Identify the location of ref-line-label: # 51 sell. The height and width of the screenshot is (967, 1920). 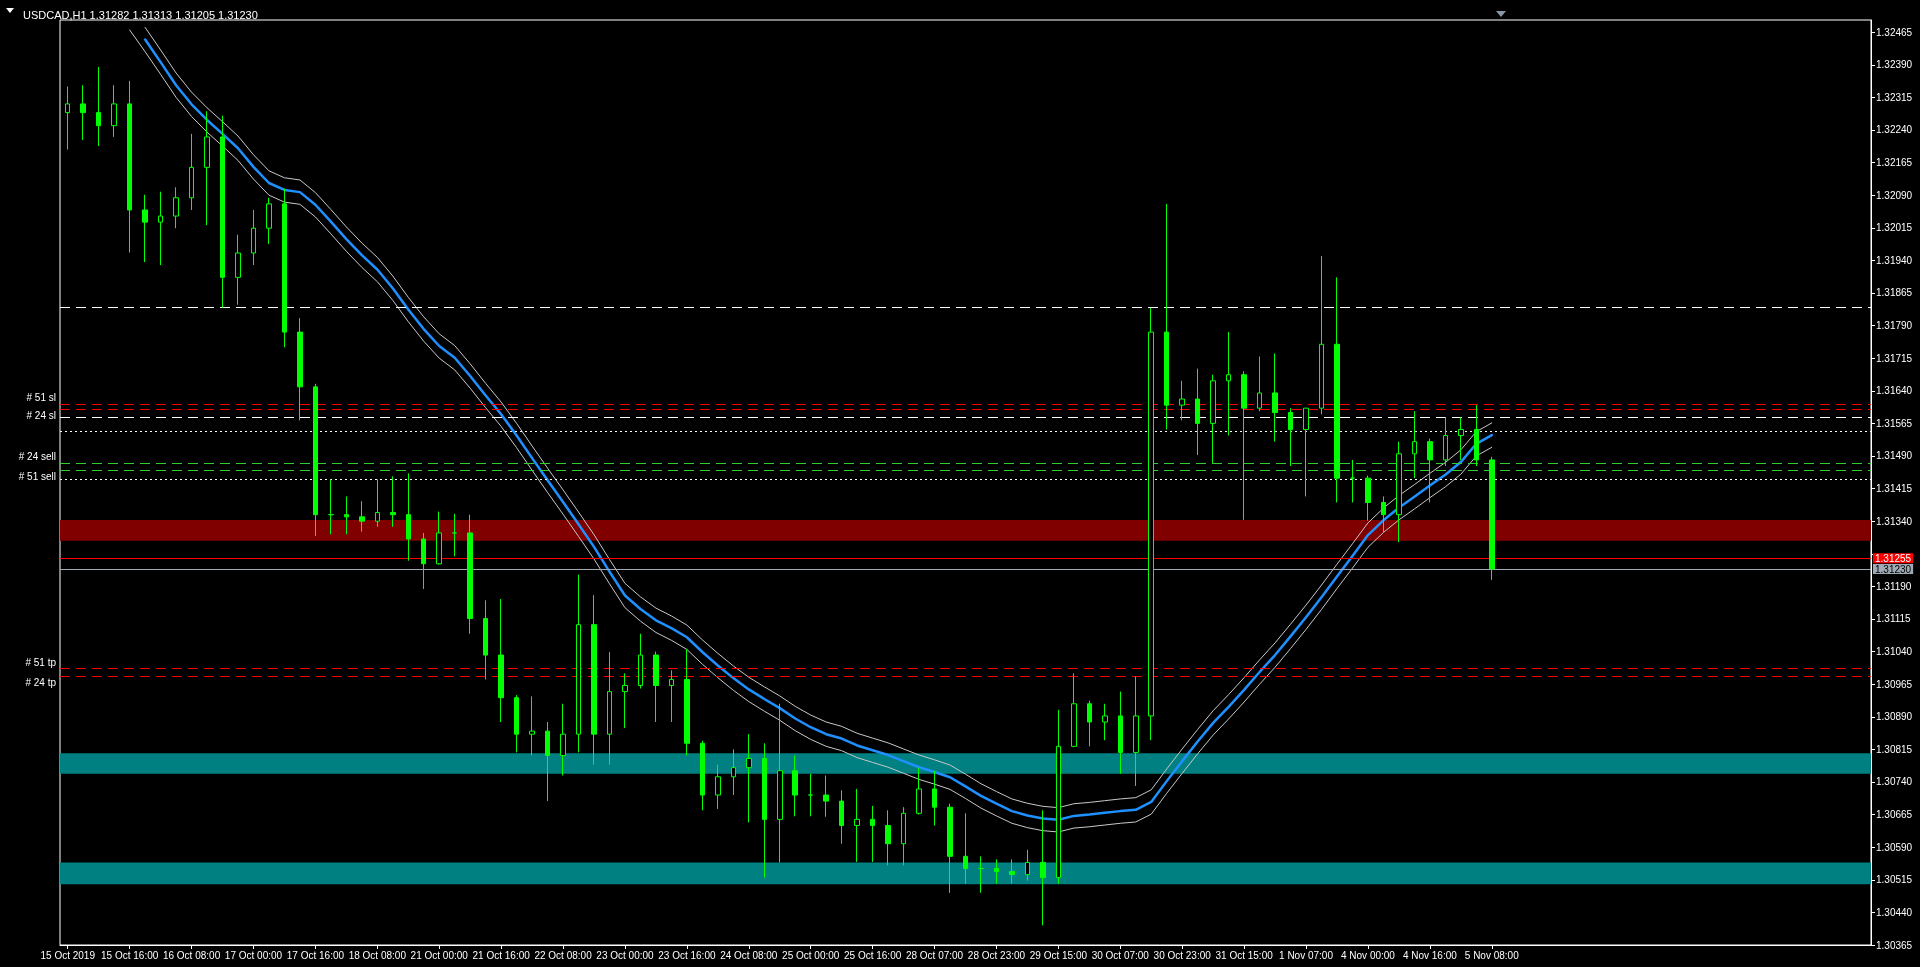
(37, 476).